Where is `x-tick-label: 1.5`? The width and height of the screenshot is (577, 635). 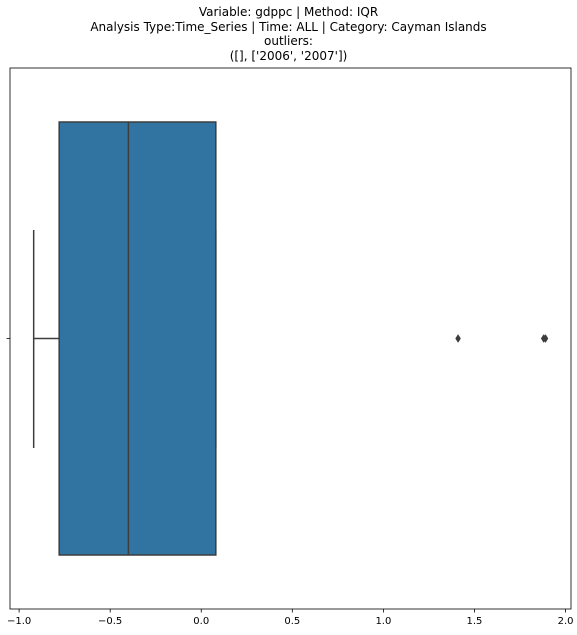 x-tick-label: 1.5 is located at coordinates (475, 621).